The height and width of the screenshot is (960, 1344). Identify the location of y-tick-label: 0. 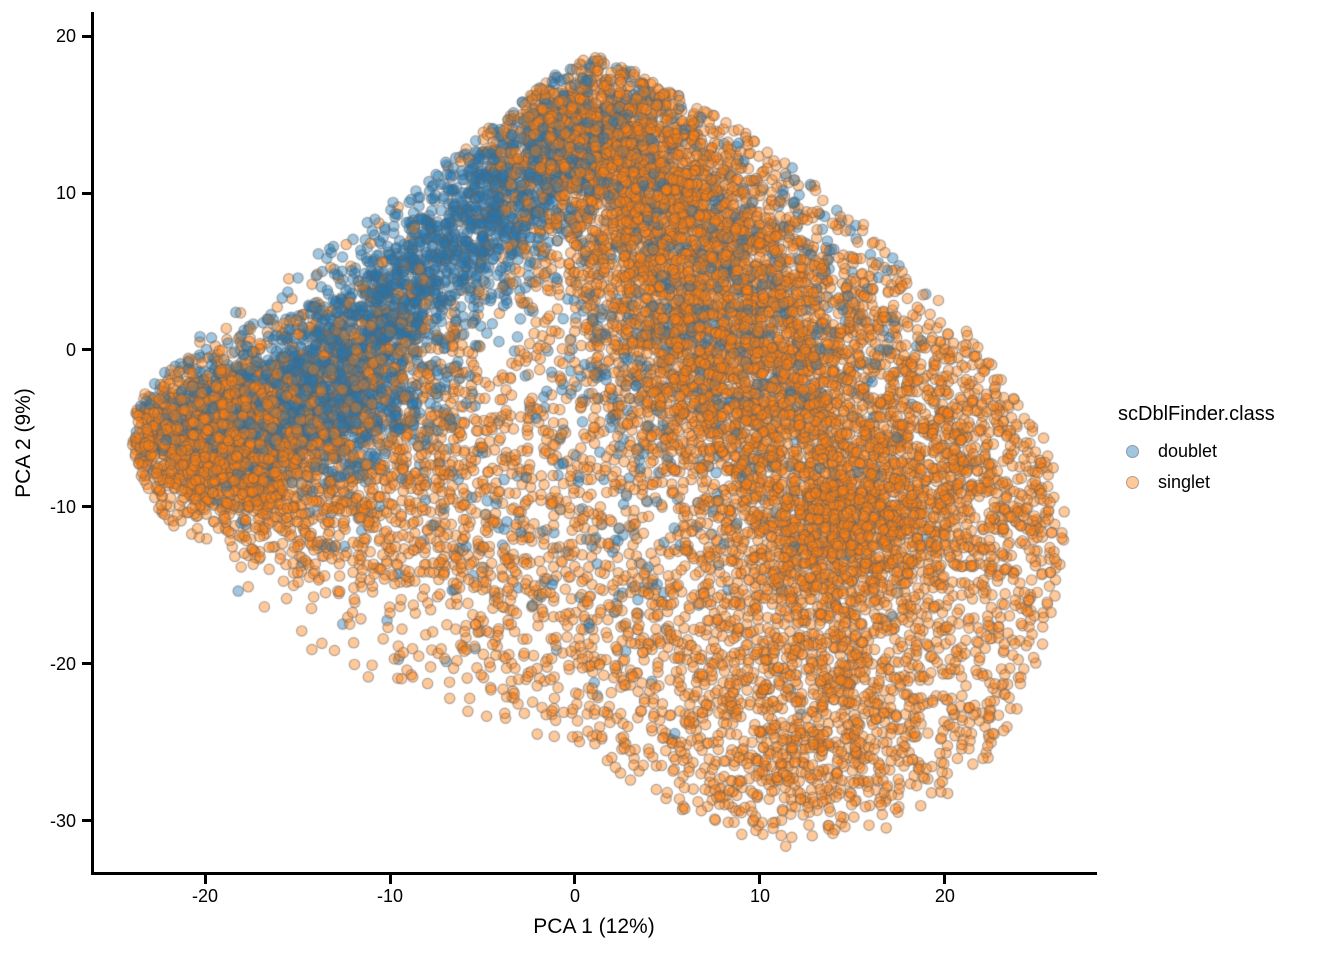
(70, 349).